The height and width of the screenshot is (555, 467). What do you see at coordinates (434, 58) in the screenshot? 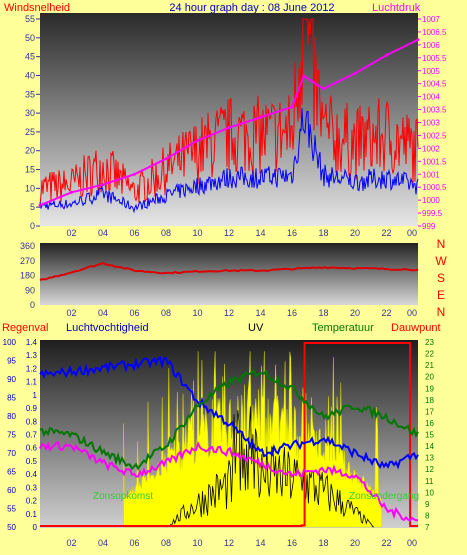
I see `pressure-axis-tick: 1005.5` at bounding box center [434, 58].